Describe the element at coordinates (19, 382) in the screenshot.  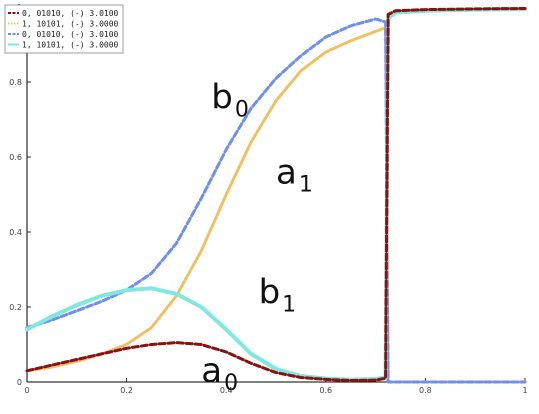
I see `y-tick-label: 0` at that location.